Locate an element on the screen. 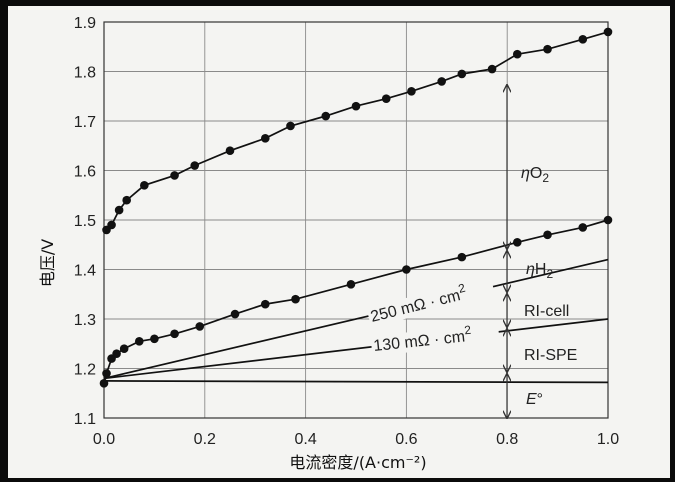 This screenshot has height=482, width=675. y-axis-title: 电压/V is located at coordinates (47, 263).